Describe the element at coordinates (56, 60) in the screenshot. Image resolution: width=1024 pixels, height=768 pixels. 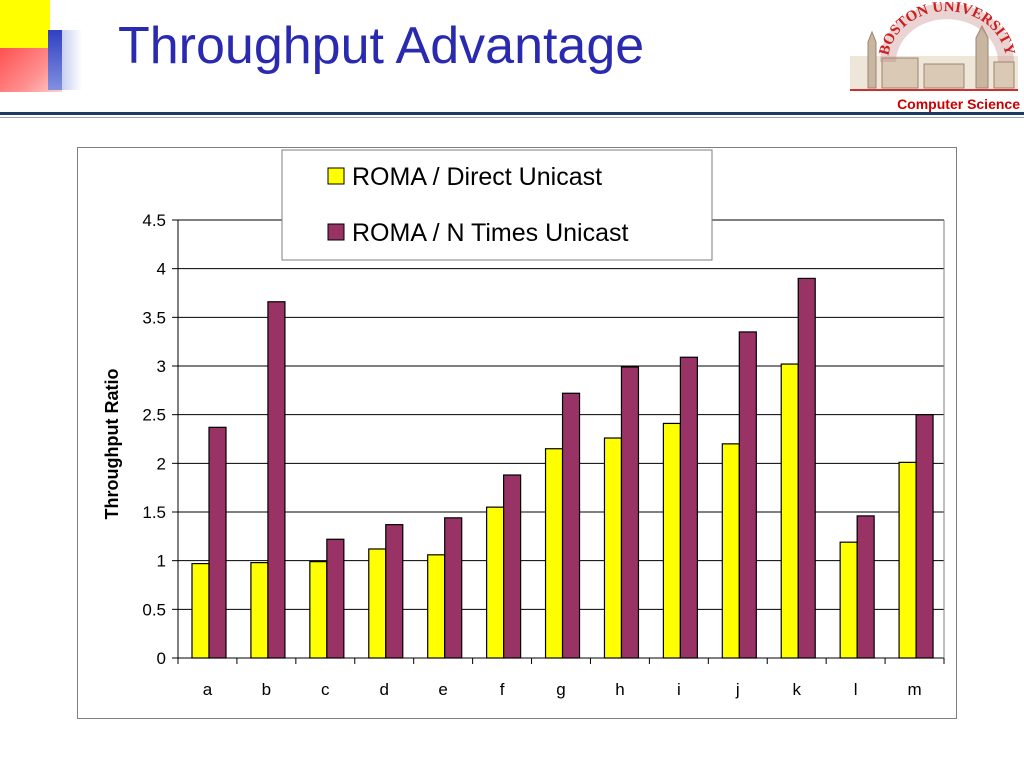
I see `decor-blue-bar` at that location.